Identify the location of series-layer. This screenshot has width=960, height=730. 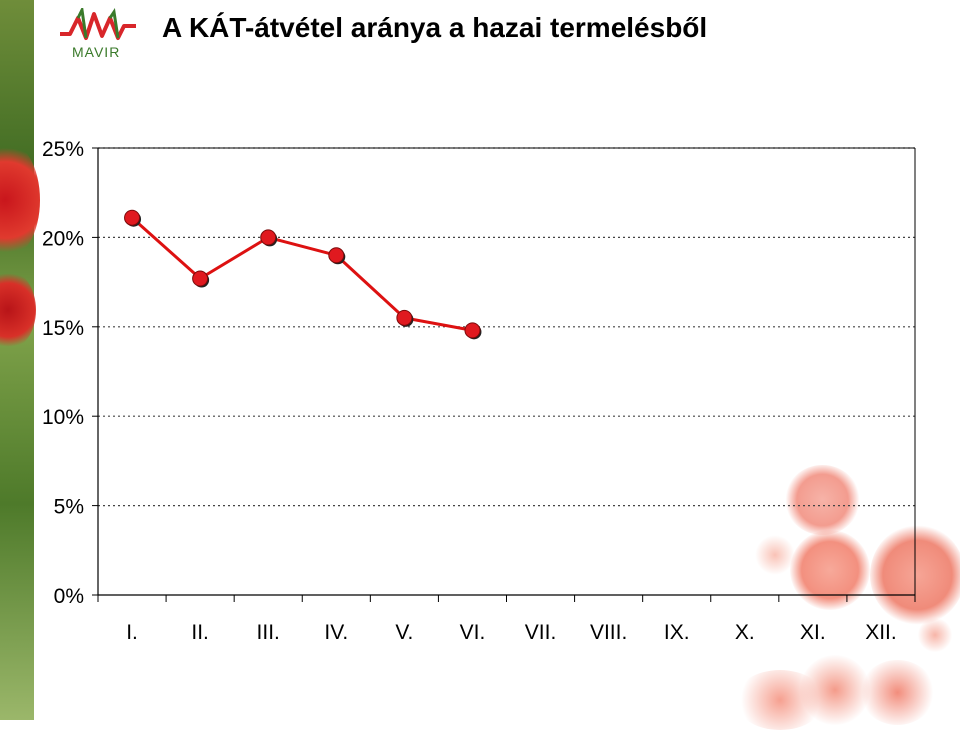
(303, 274).